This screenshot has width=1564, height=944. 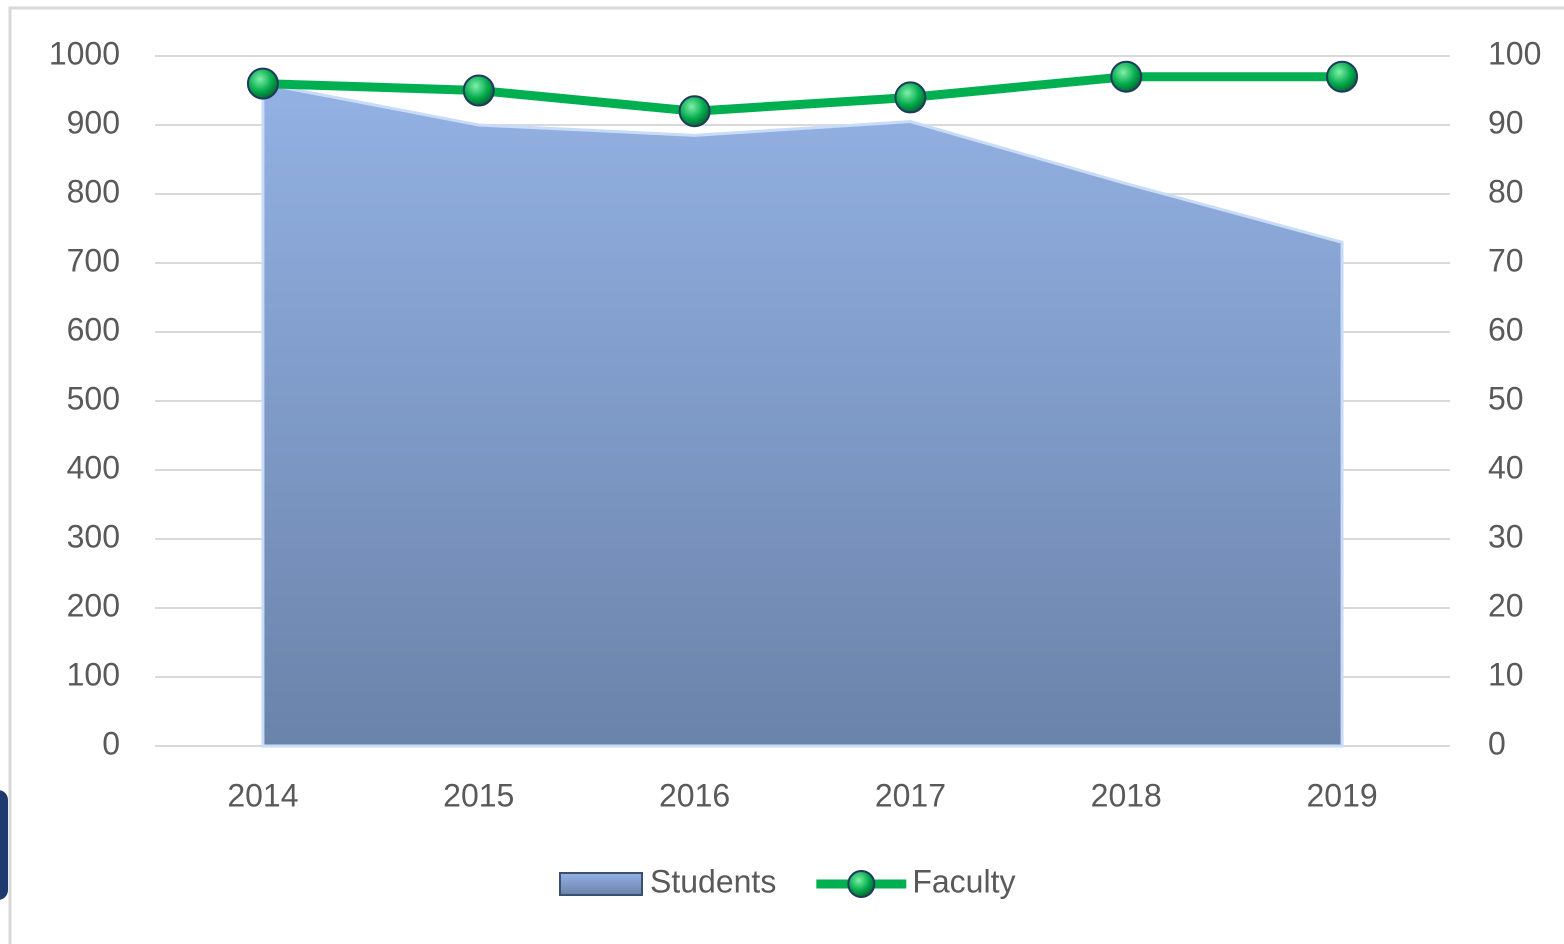 What do you see at coordinates (262, 795) in the screenshot?
I see `x-tick-label: 2014` at bounding box center [262, 795].